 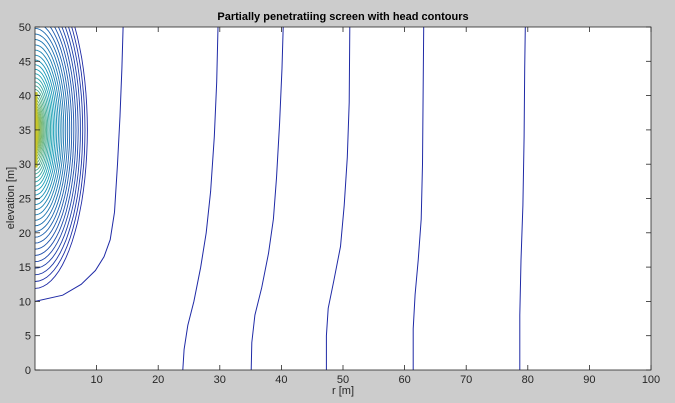 What do you see at coordinates (25, 302) in the screenshot?
I see `y-tick-label: 10` at bounding box center [25, 302].